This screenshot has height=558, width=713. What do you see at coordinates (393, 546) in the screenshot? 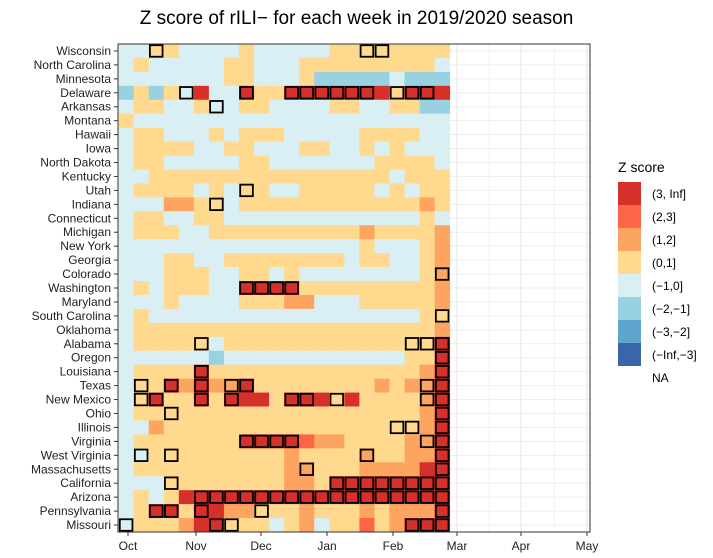
I see `x-tick-label: Feb` at bounding box center [393, 546].